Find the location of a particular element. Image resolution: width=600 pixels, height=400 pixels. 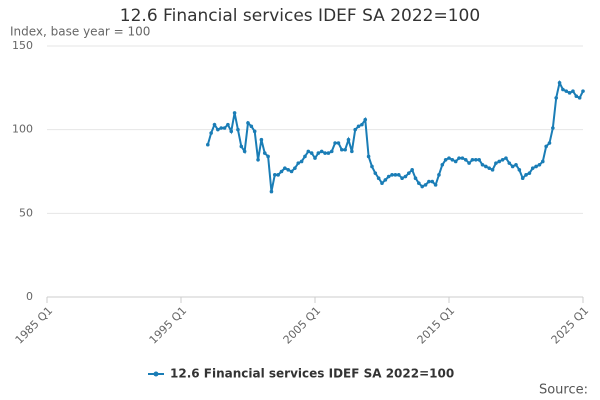

x-tick-label: 2015 Q1 is located at coordinates (436, 325).